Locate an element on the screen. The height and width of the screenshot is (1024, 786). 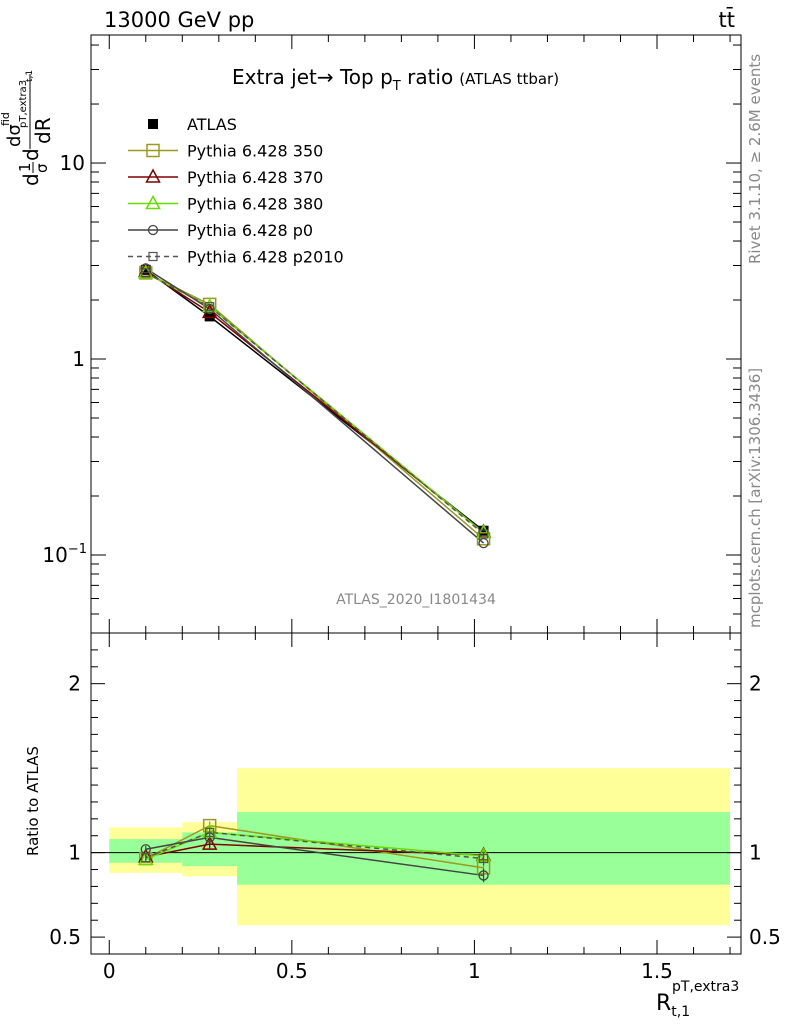
ratio-series-4-line is located at coordinates (314, 845).